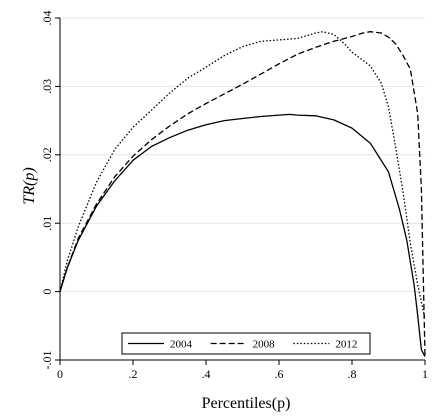  I want to click on x-tick-label-0: 0, so click(60, 374).